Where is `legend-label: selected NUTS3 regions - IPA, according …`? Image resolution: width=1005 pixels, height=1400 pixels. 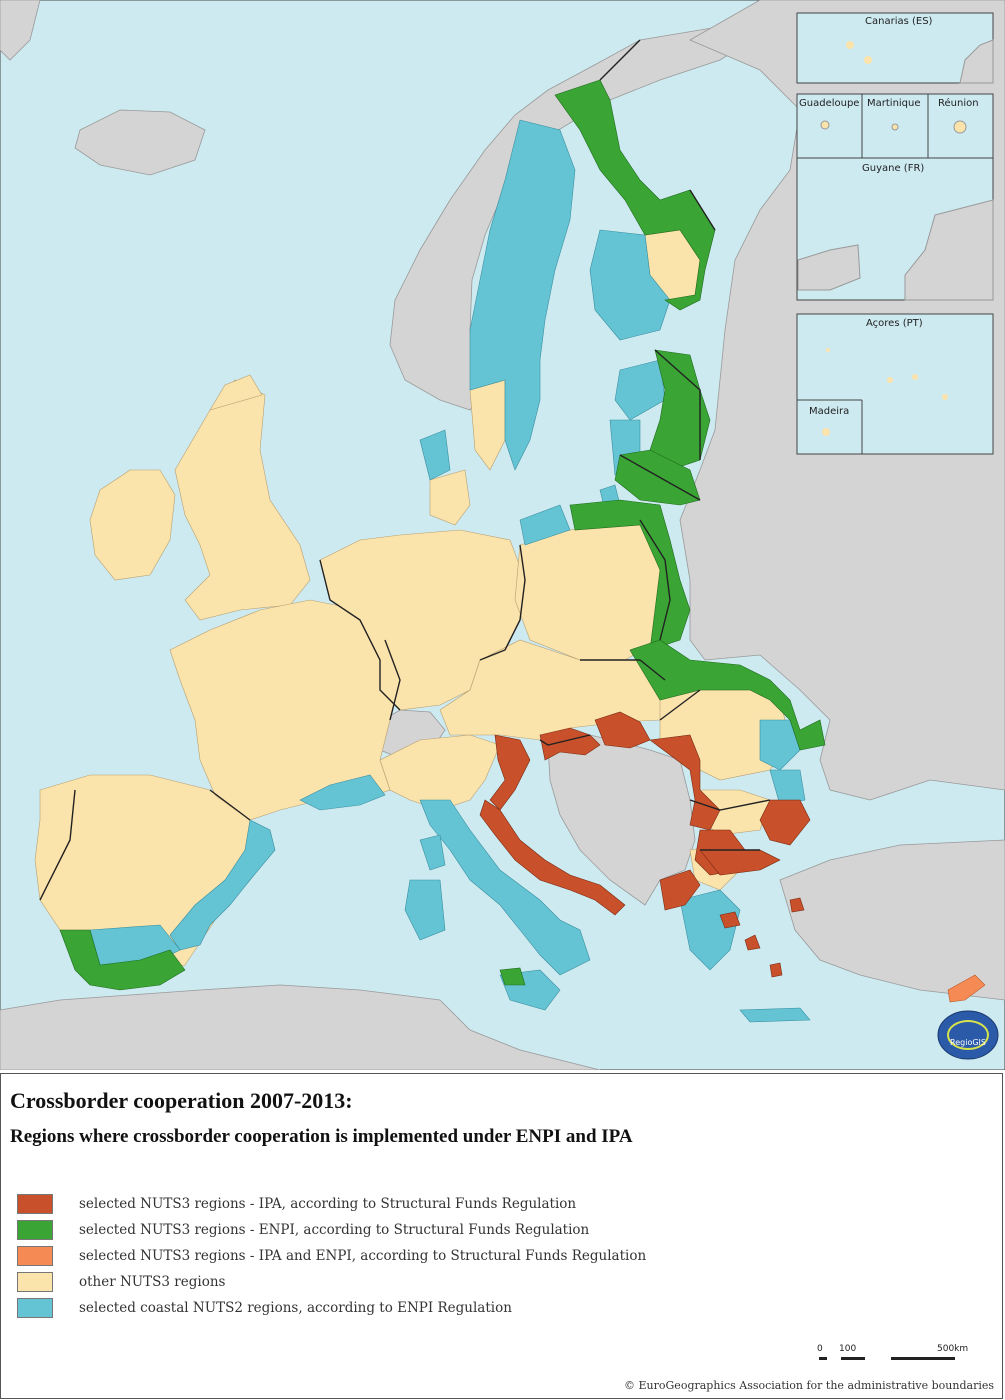
legend-label: selected NUTS3 regions - IPA, according … is located at coordinates (328, 1204).